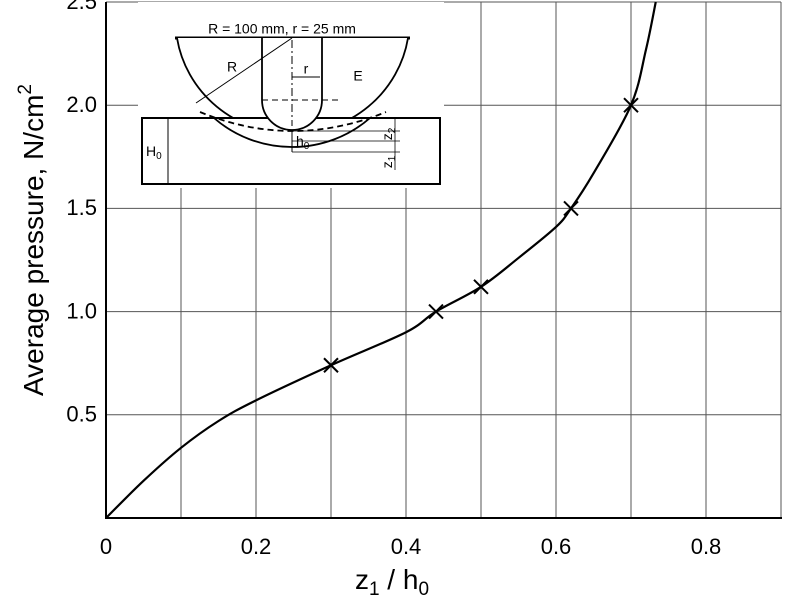  I want to click on y-axis-label: Average pressure, N/cm2, so click(32, 240).